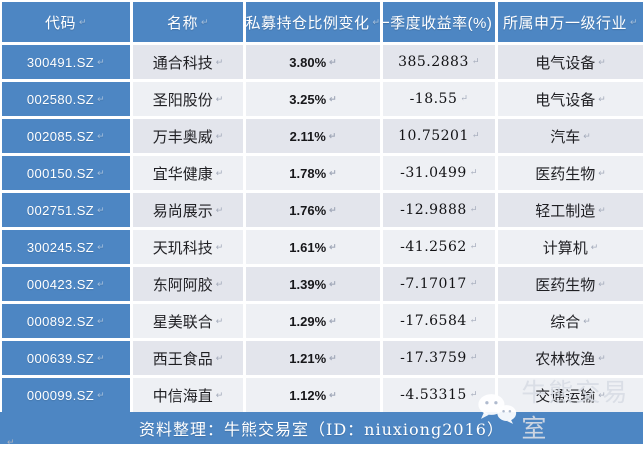 This screenshot has height=449, width=643. Describe the element at coordinates (66, 173) in the screenshot. I see `cell-code: 000150.SZ` at that location.